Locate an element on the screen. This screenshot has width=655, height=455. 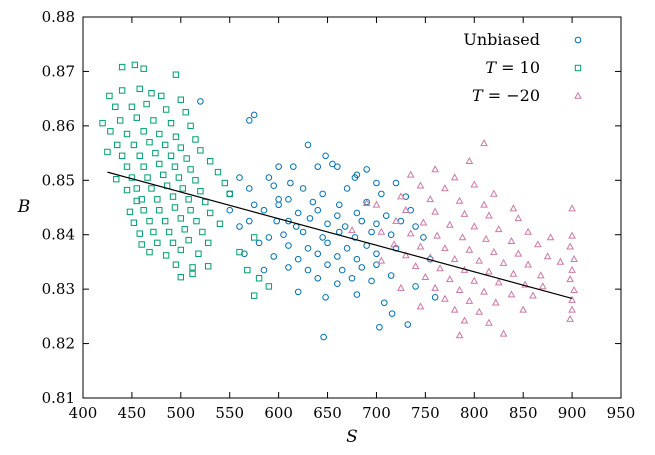
x-tick-label: 450 is located at coordinates (132, 413).